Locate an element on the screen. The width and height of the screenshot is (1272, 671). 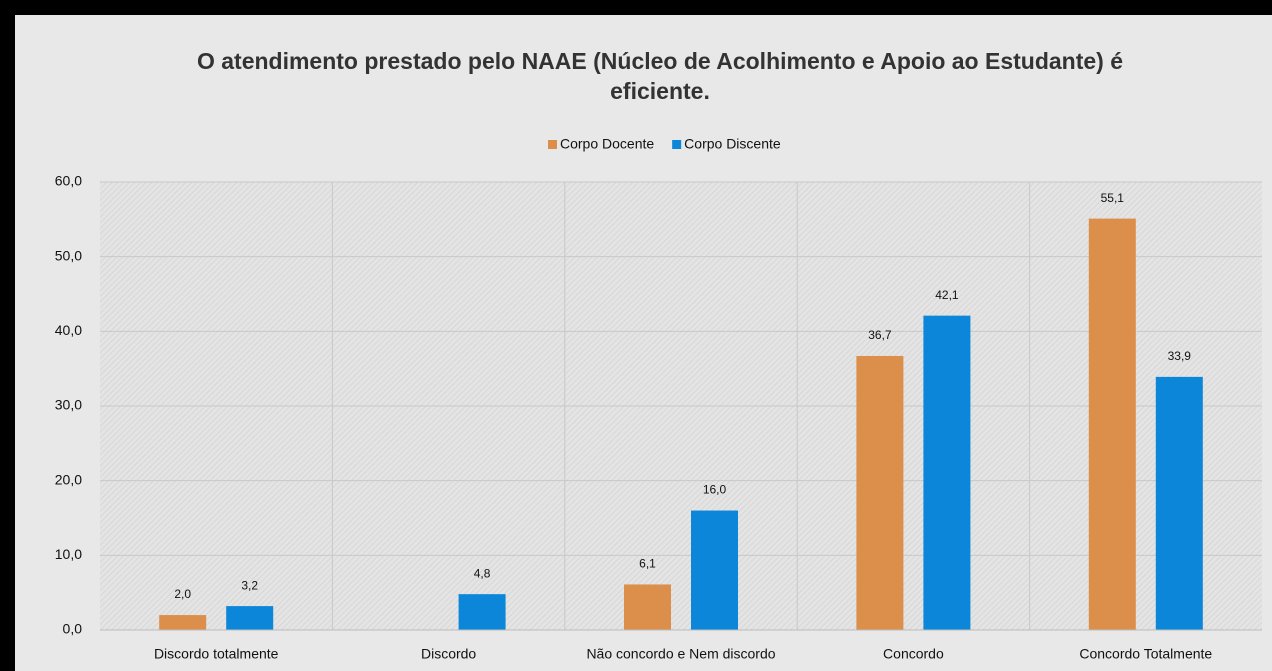
data-label: 42,1 is located at coordinates (947, 295).